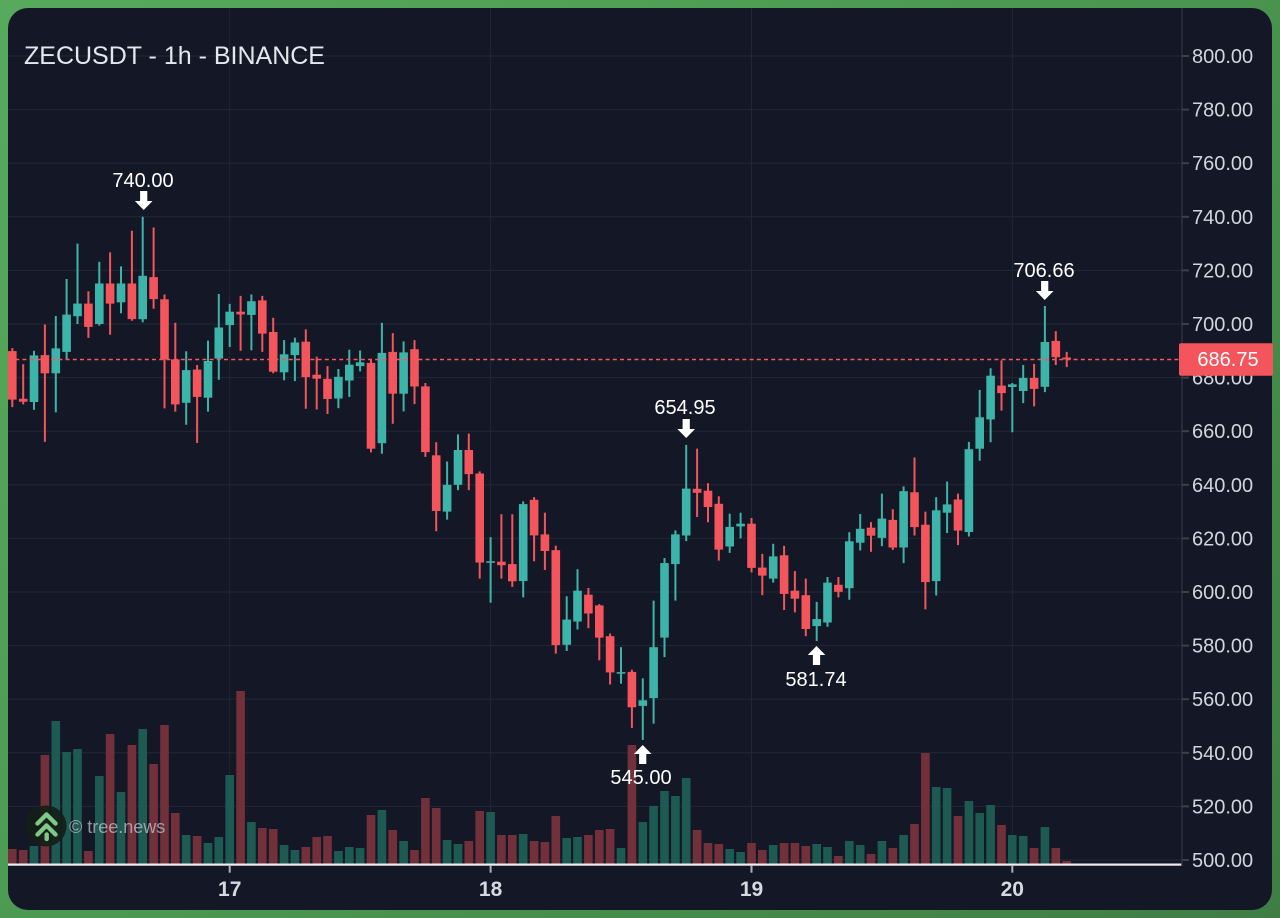 Image resolution: width=1280 pixels, height=918 pixels. Describe the element at coordinates (815, 680) in the screenshot. I see `svg-text: 581.74` at that location.